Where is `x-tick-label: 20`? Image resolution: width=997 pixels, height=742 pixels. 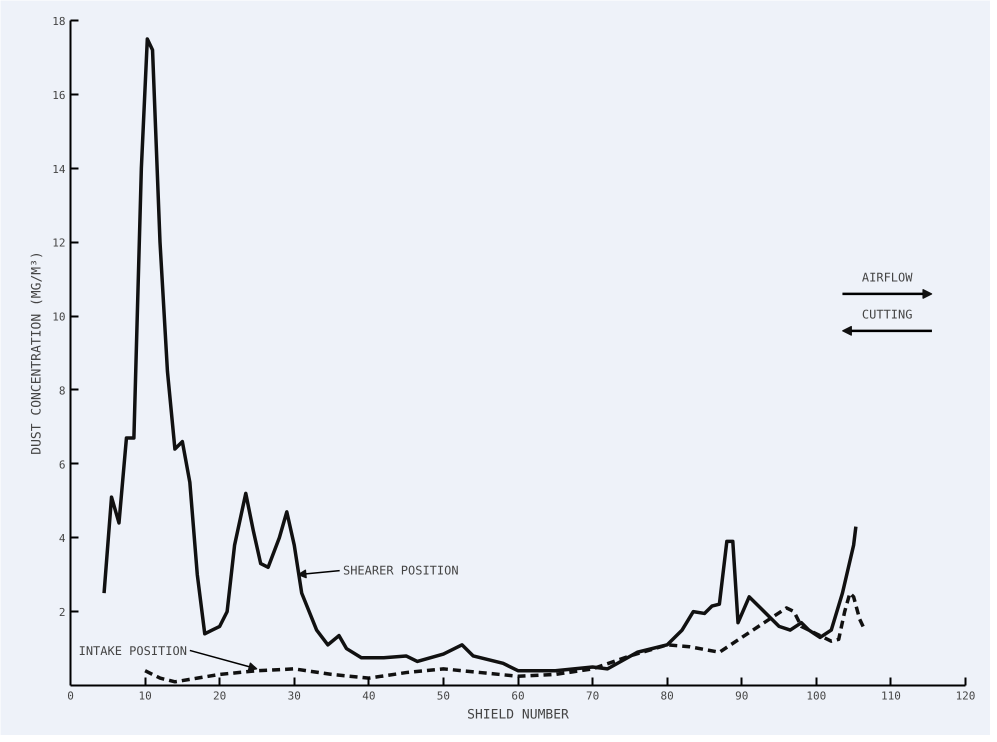
x-tick-label: 20 is located at coordinates (219, 696).